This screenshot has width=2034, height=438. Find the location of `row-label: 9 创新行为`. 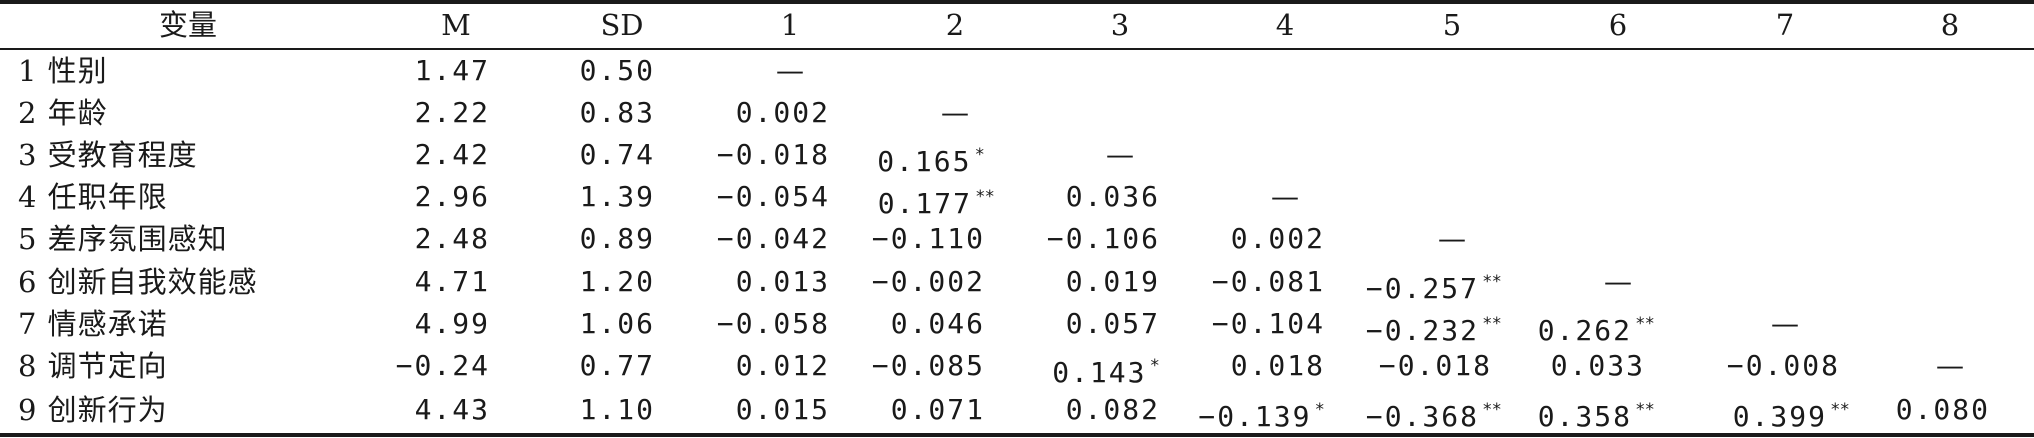

row-label: 9 创新行为 is located at coordinates (93, 410).